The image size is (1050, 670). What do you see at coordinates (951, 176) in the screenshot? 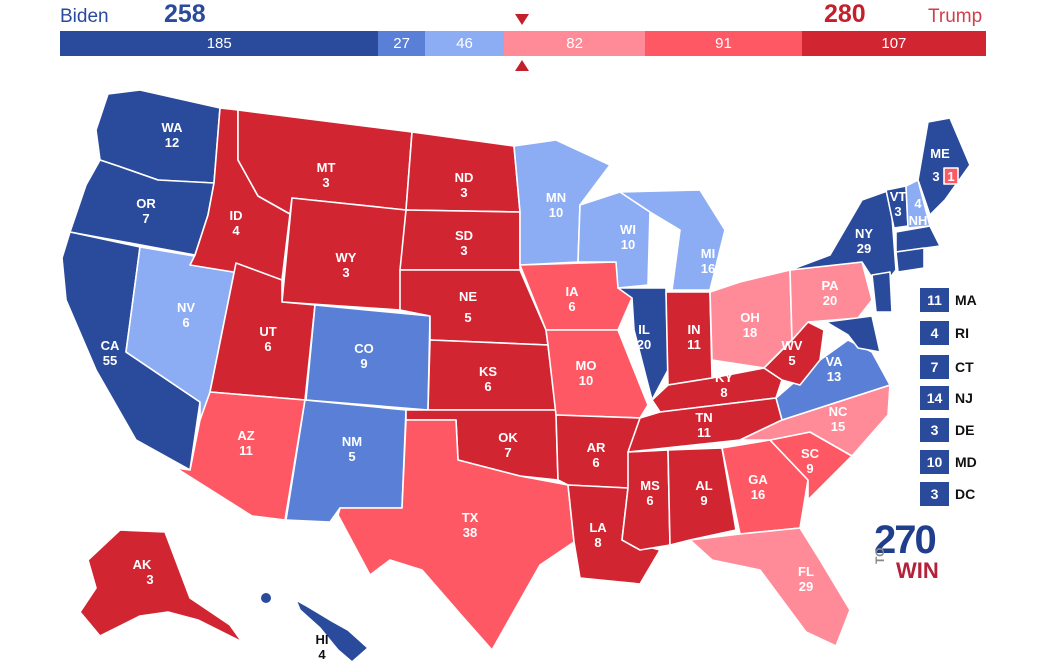
I see `state-me-district` at bounding box center [951, 176].